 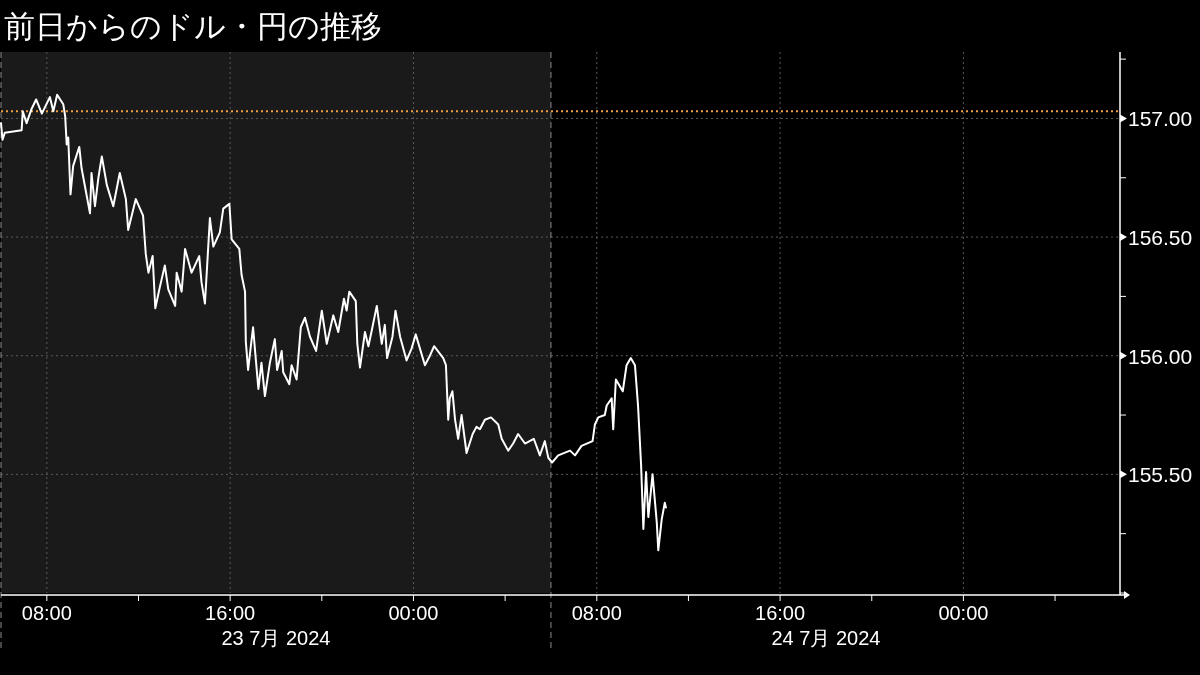 I want to click on date-label: 23 7月 2024, so click(x=276, y=638).